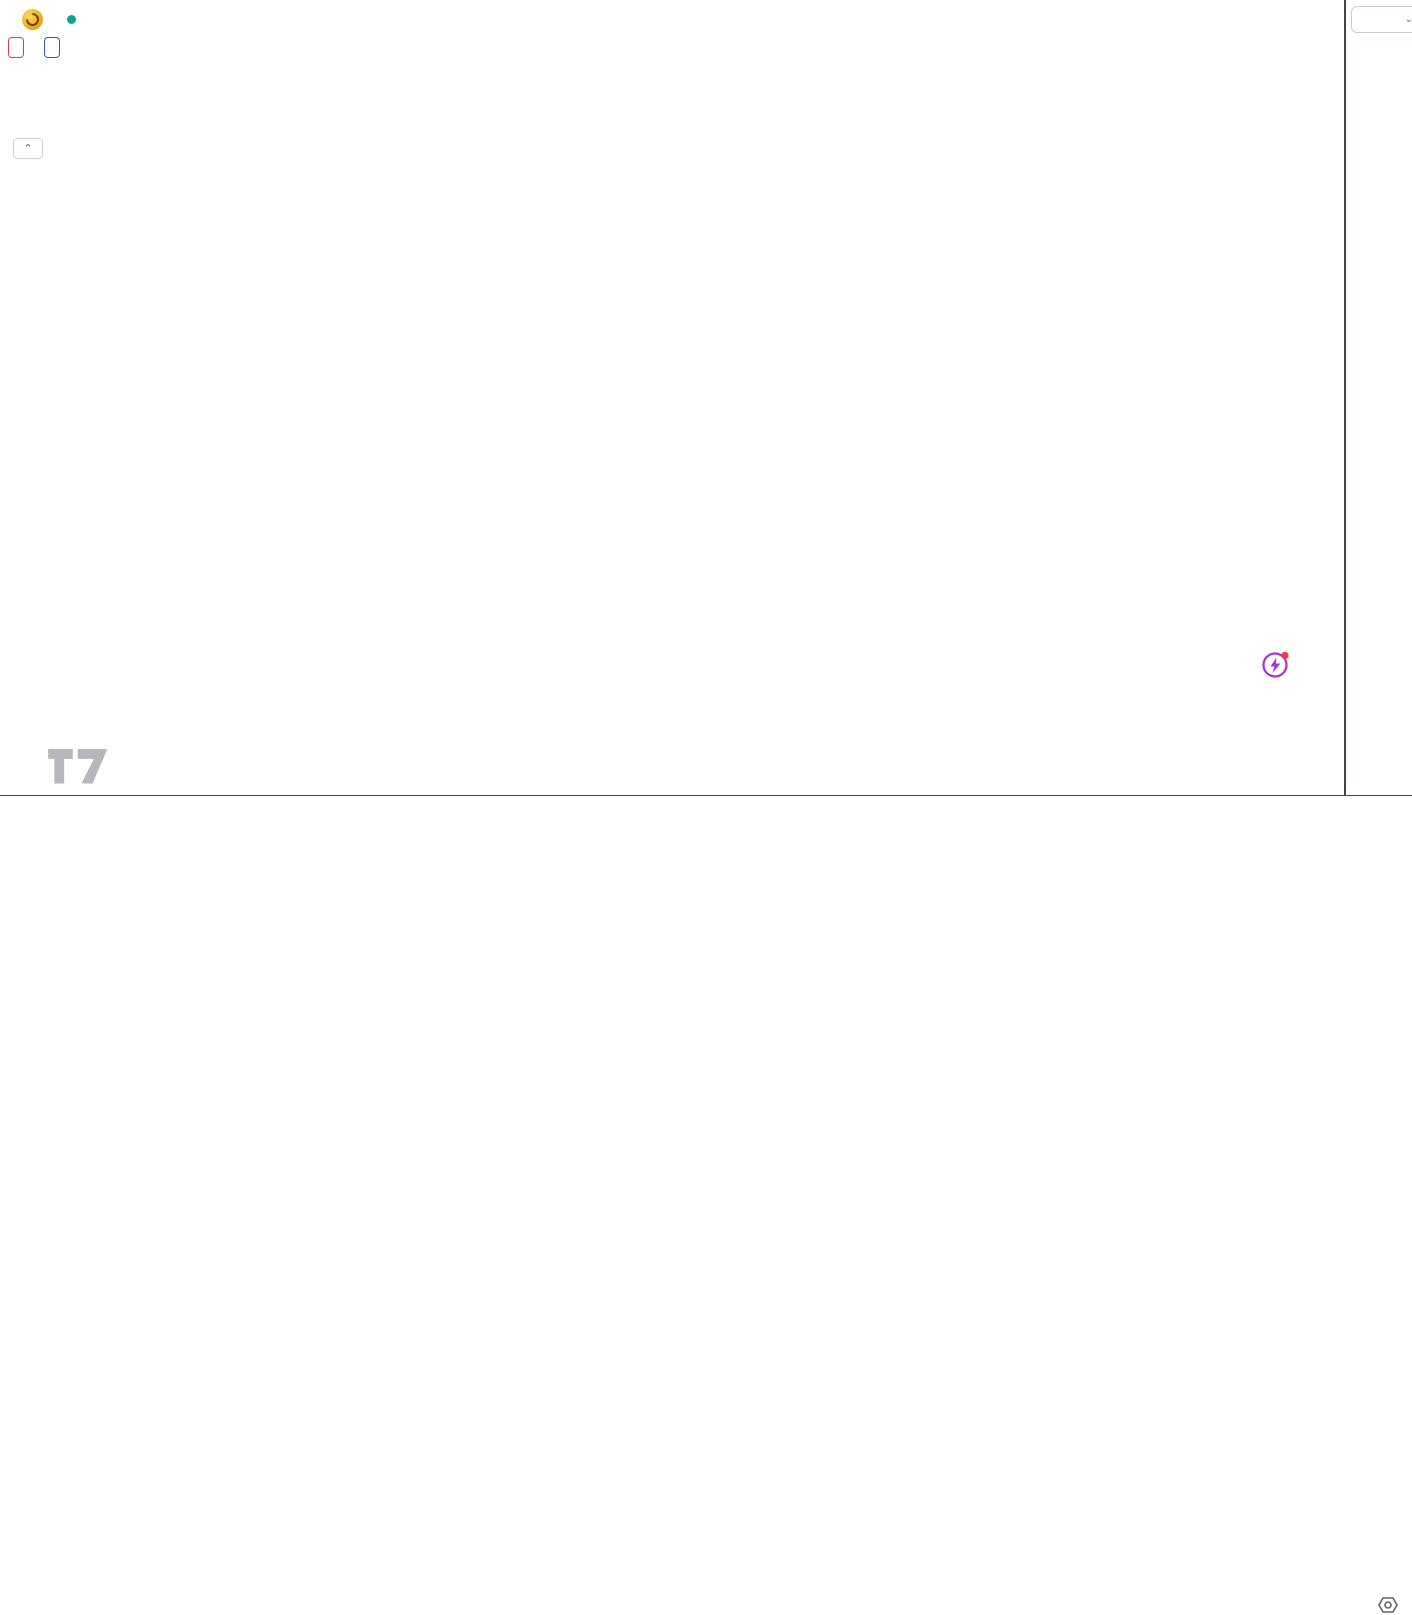 This screenshot has width=1412, height=1615. What do you see at coordinates (78, 766) in the screenshot?
I see `tradingview-watermark-logo` at bounding box center [78, 766].